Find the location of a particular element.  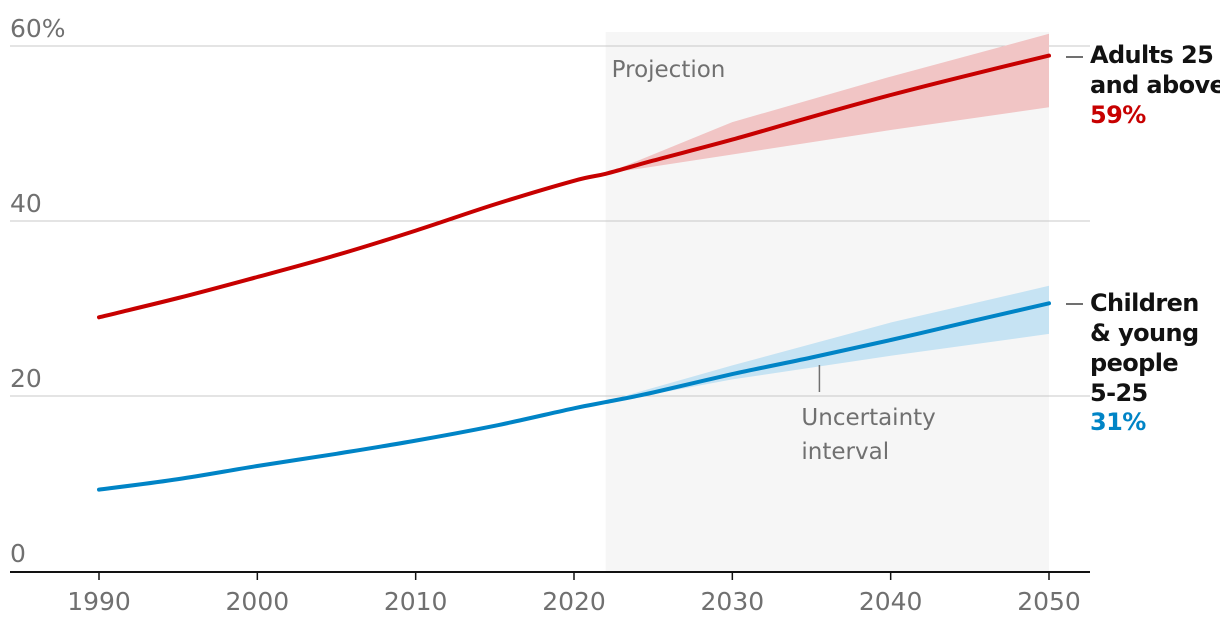

legend-name-adults: Adults 25 is located at coordinates (1151, 55).